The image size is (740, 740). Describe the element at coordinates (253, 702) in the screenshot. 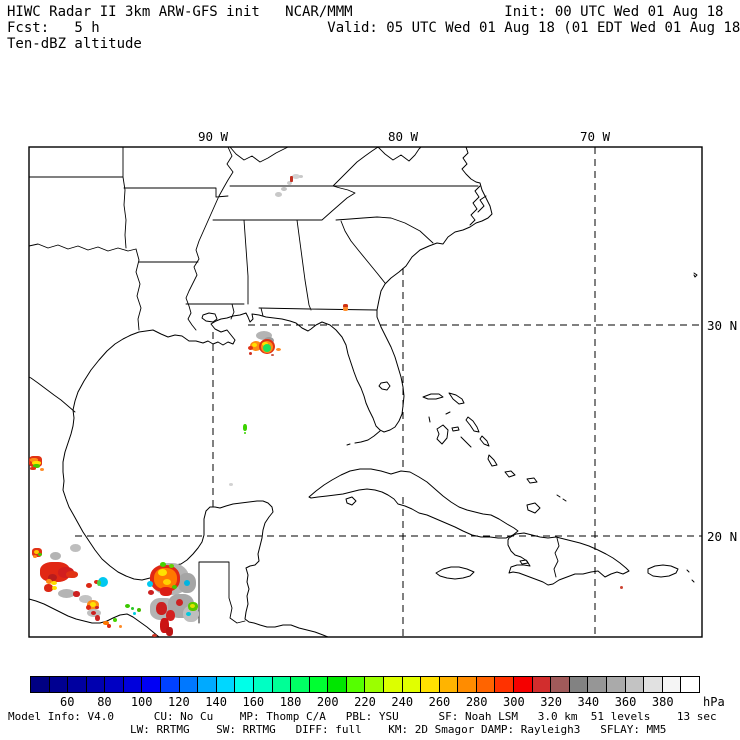

I see `colorbar-tick-label: 160` at that location.